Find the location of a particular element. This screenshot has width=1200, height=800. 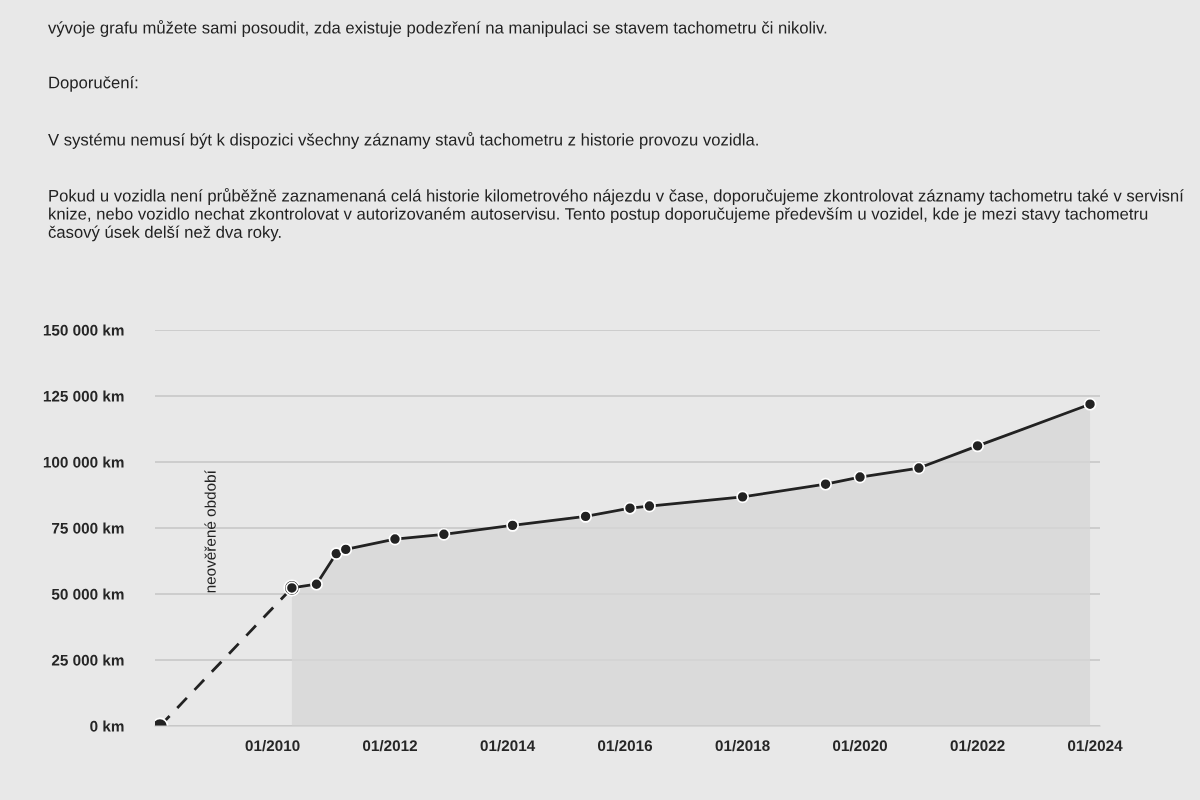

x-tick-label: 01/2020 is located at coordinates (860, 745).